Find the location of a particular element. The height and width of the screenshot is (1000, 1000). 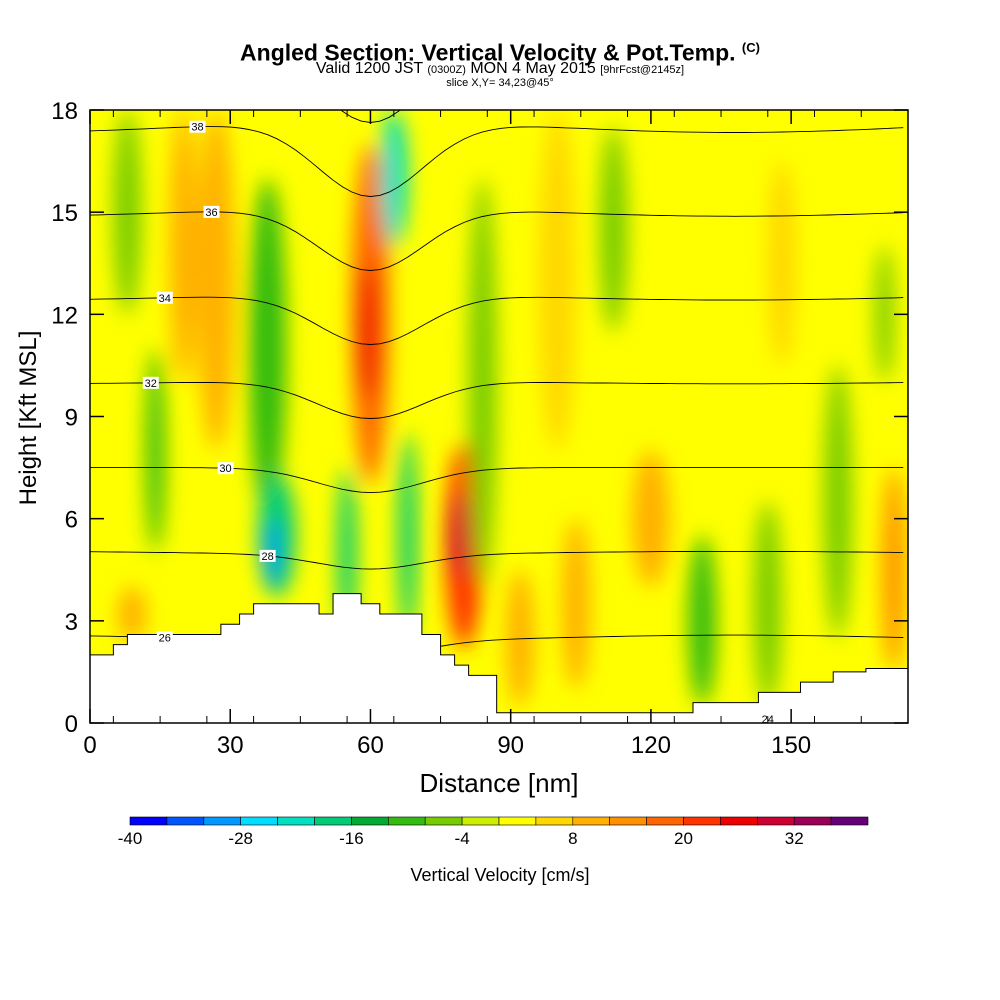

colorbar-tick-label: 8 is located at coordinates (572, 838).